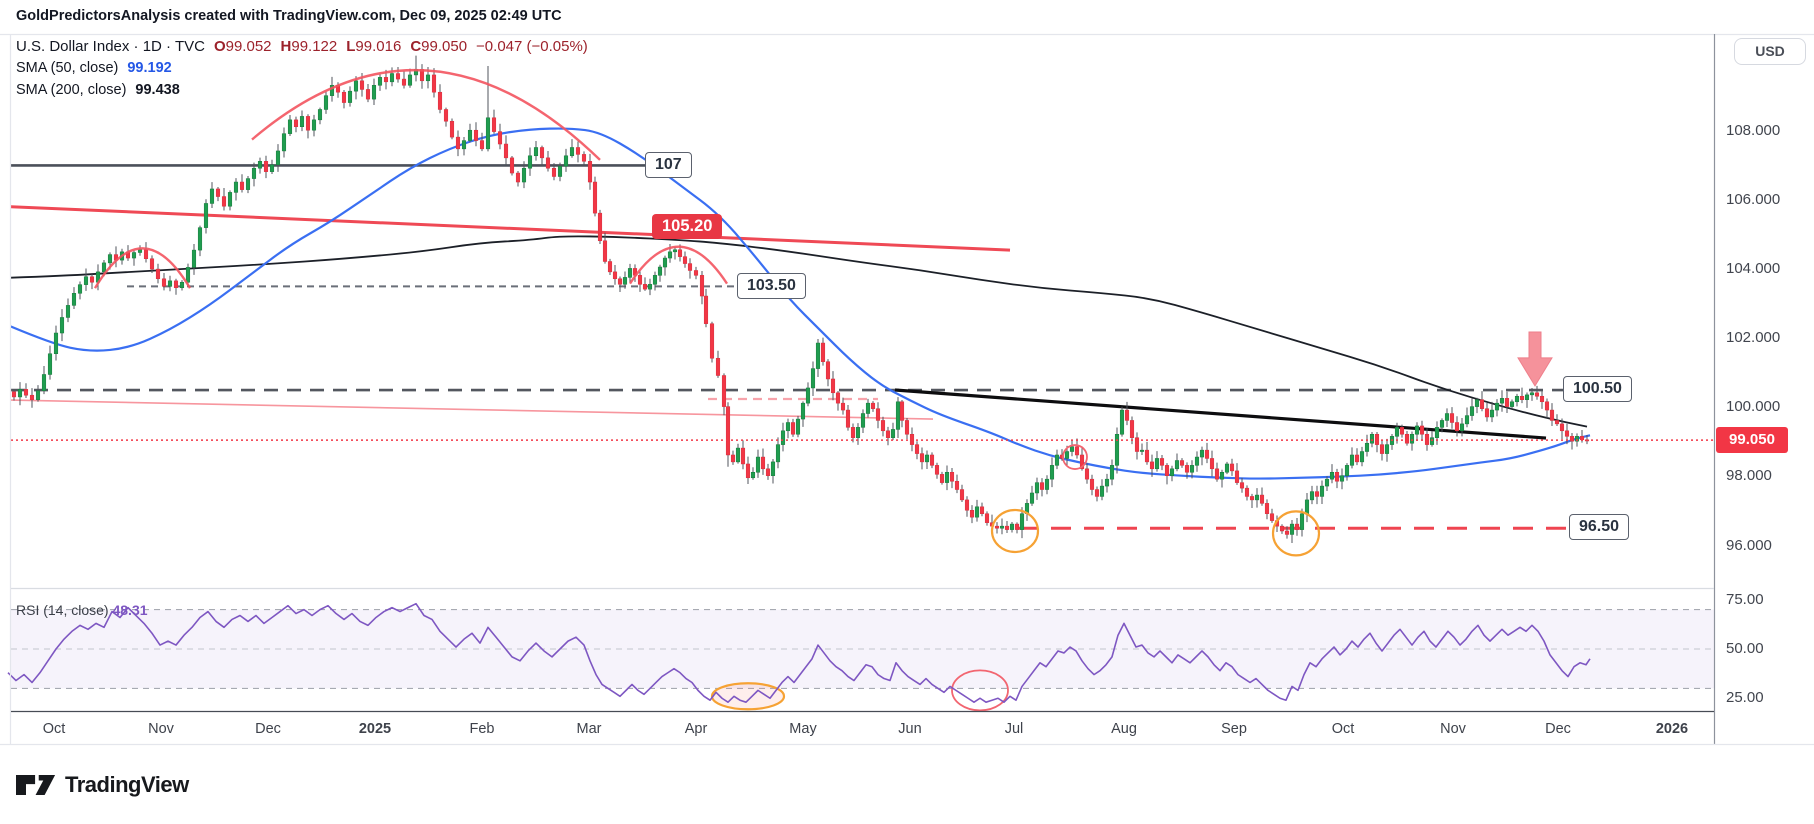 Image resolution: width=1814 pixels, height=824 pixels. What do you see at coordinates (374, 46) in the screenshot?
I see `ohlc-low: L99.016` at bounding box center [374, 46].